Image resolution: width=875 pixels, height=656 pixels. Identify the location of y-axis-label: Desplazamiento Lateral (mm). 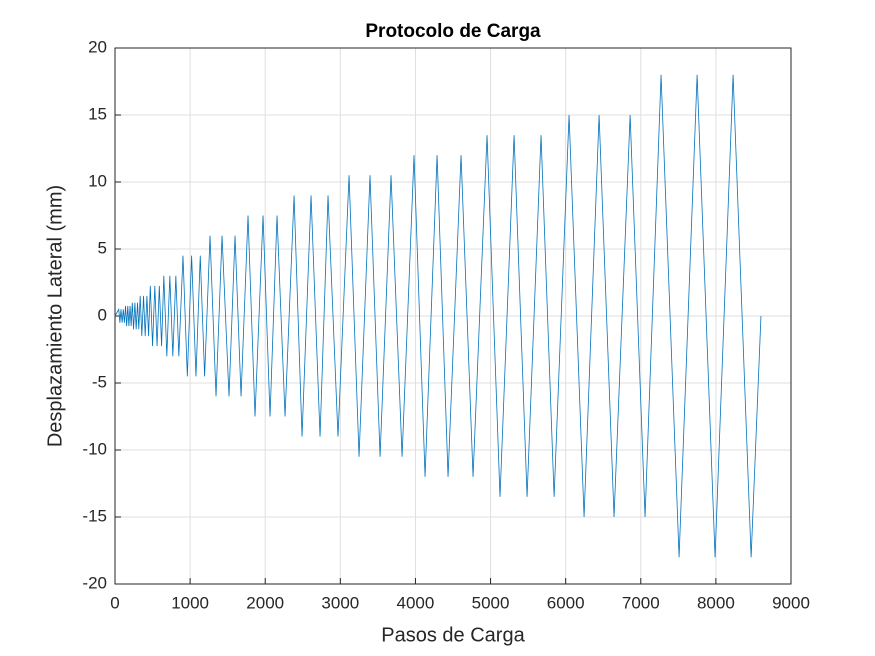
(55, 316).